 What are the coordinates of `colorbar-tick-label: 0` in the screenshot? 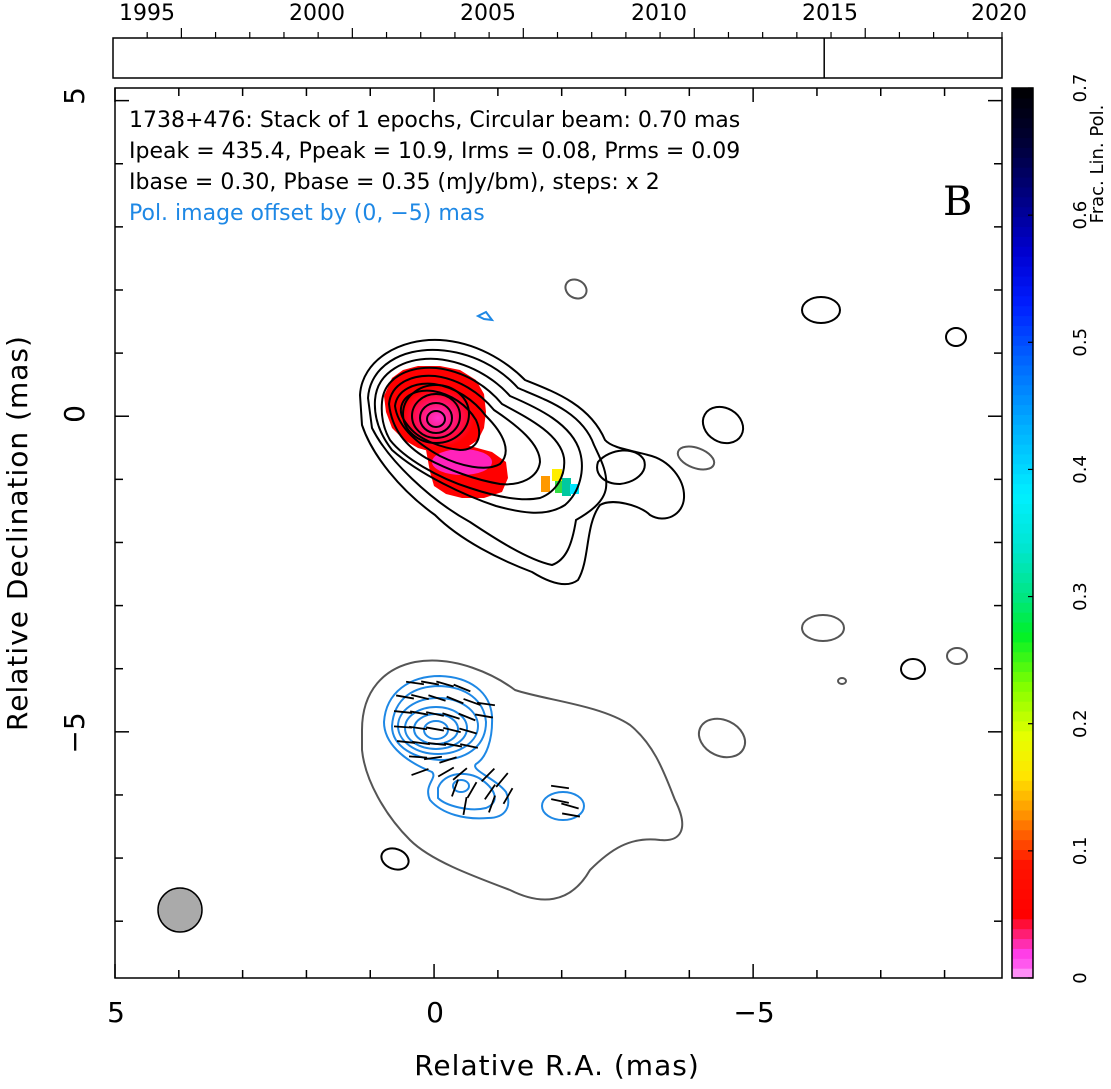 It's located at (1080, 977).